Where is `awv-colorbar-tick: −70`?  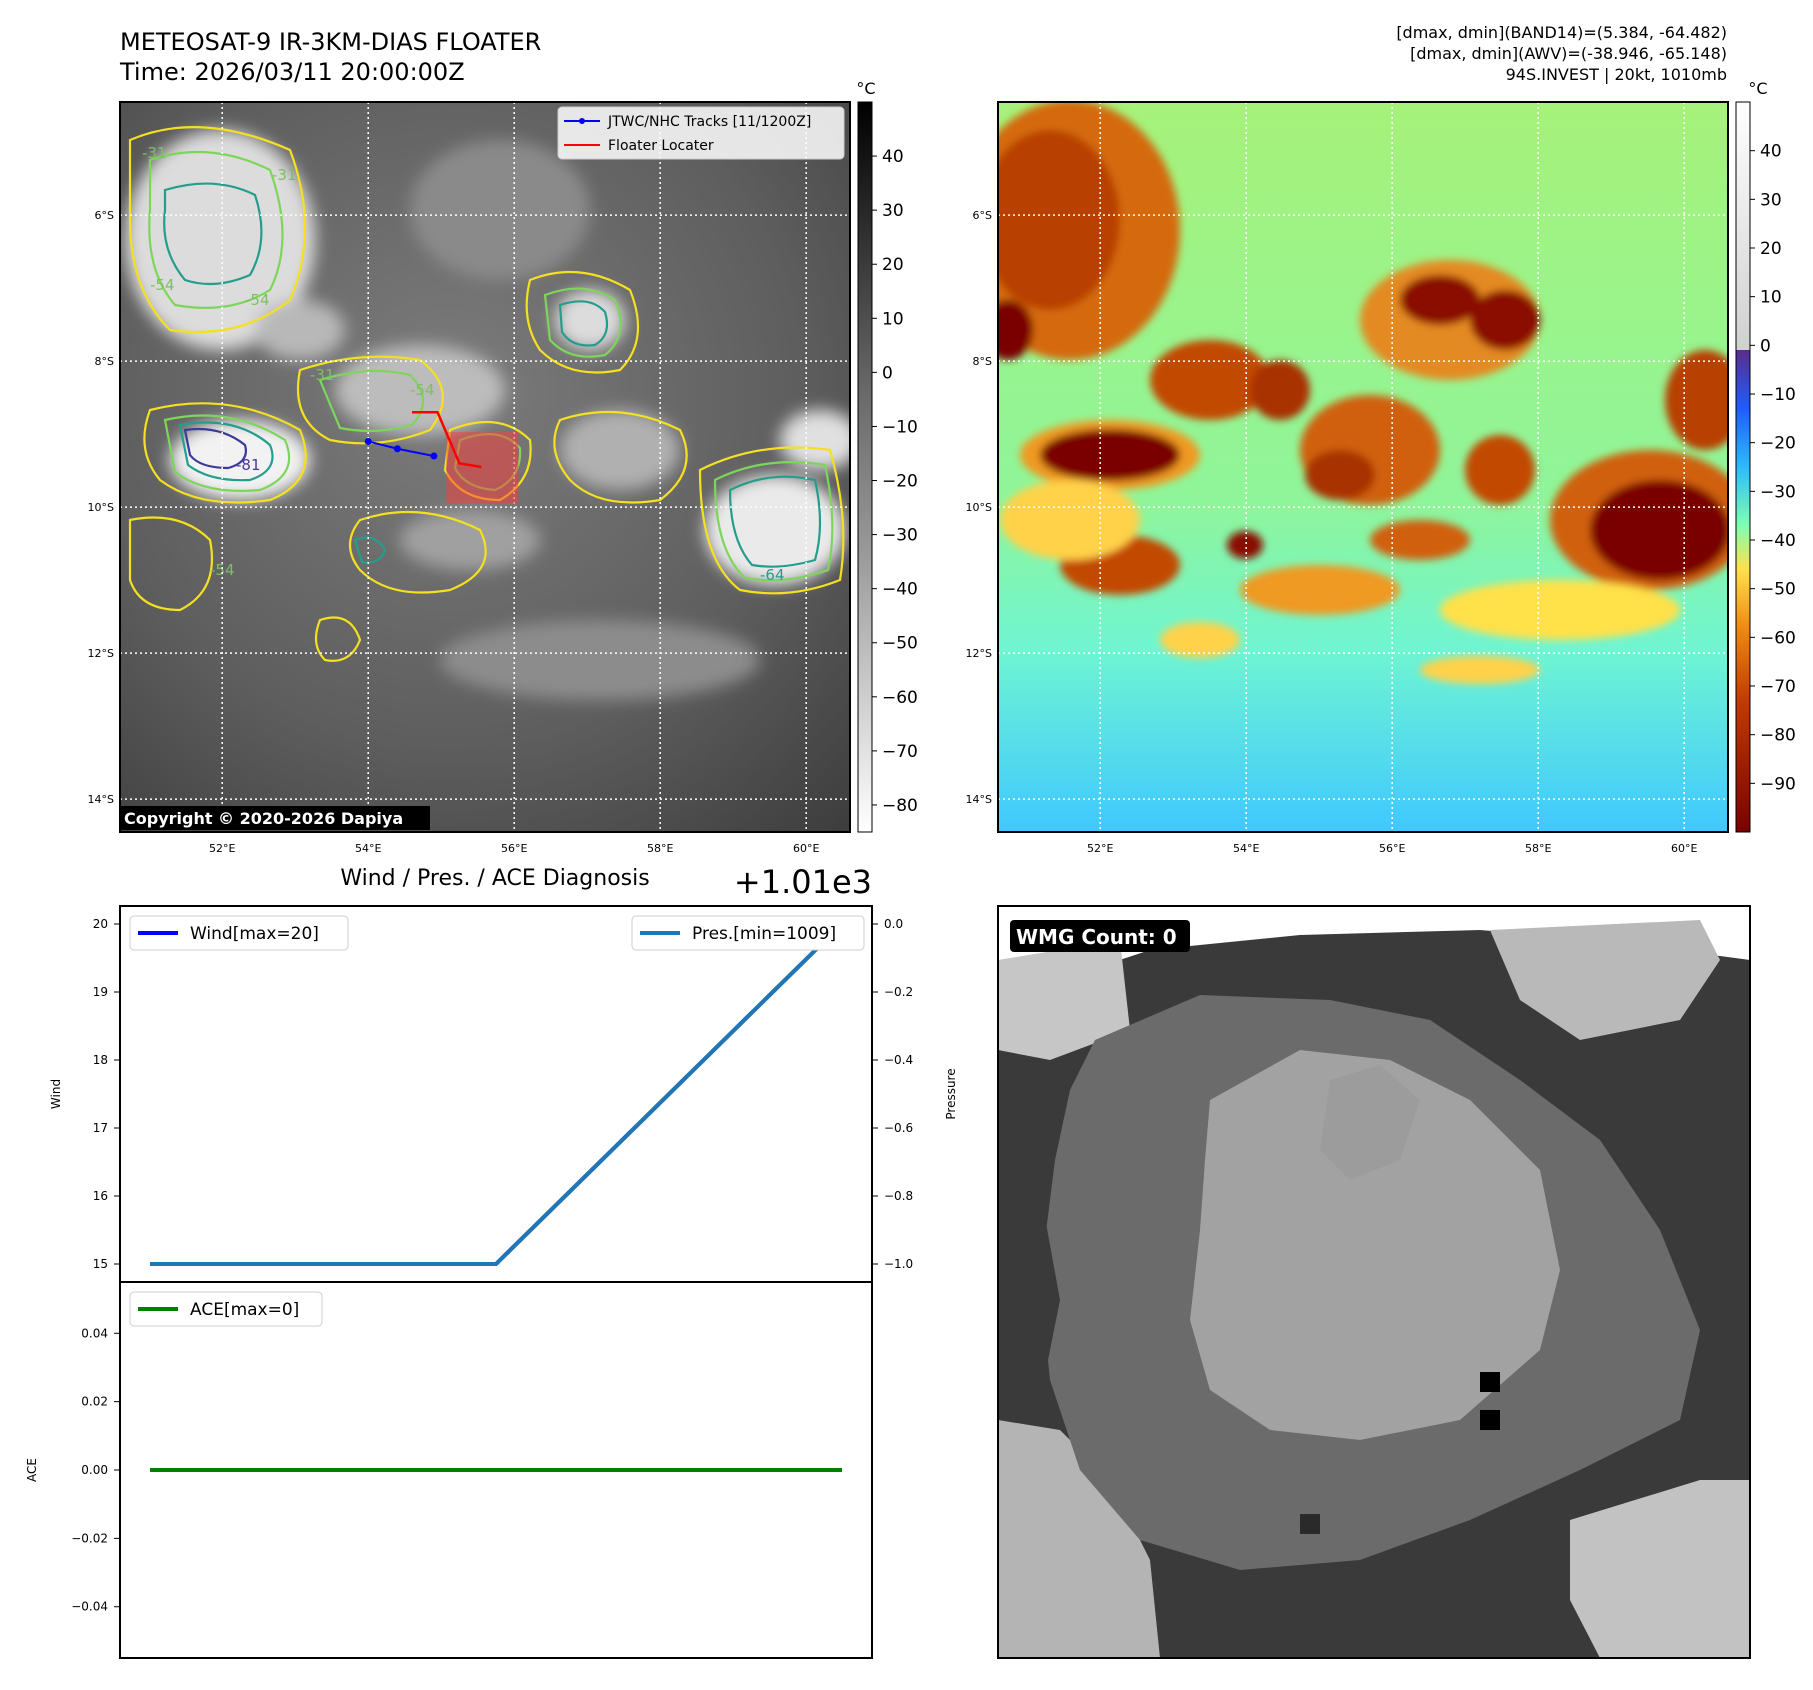
awv-colorbar-tick: −70 is located at coordinates (1778, 687).